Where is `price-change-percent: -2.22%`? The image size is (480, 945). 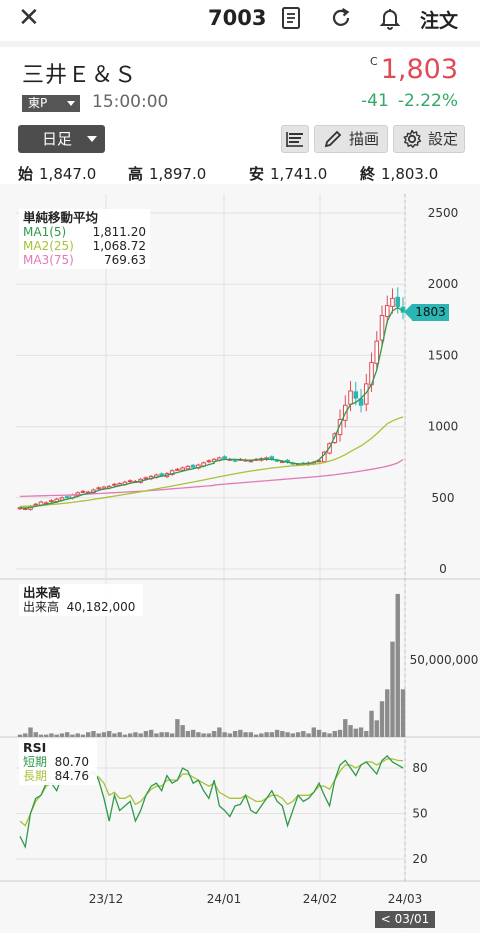
price-change-percent: -2.22% is located at coordinates (427, 101).